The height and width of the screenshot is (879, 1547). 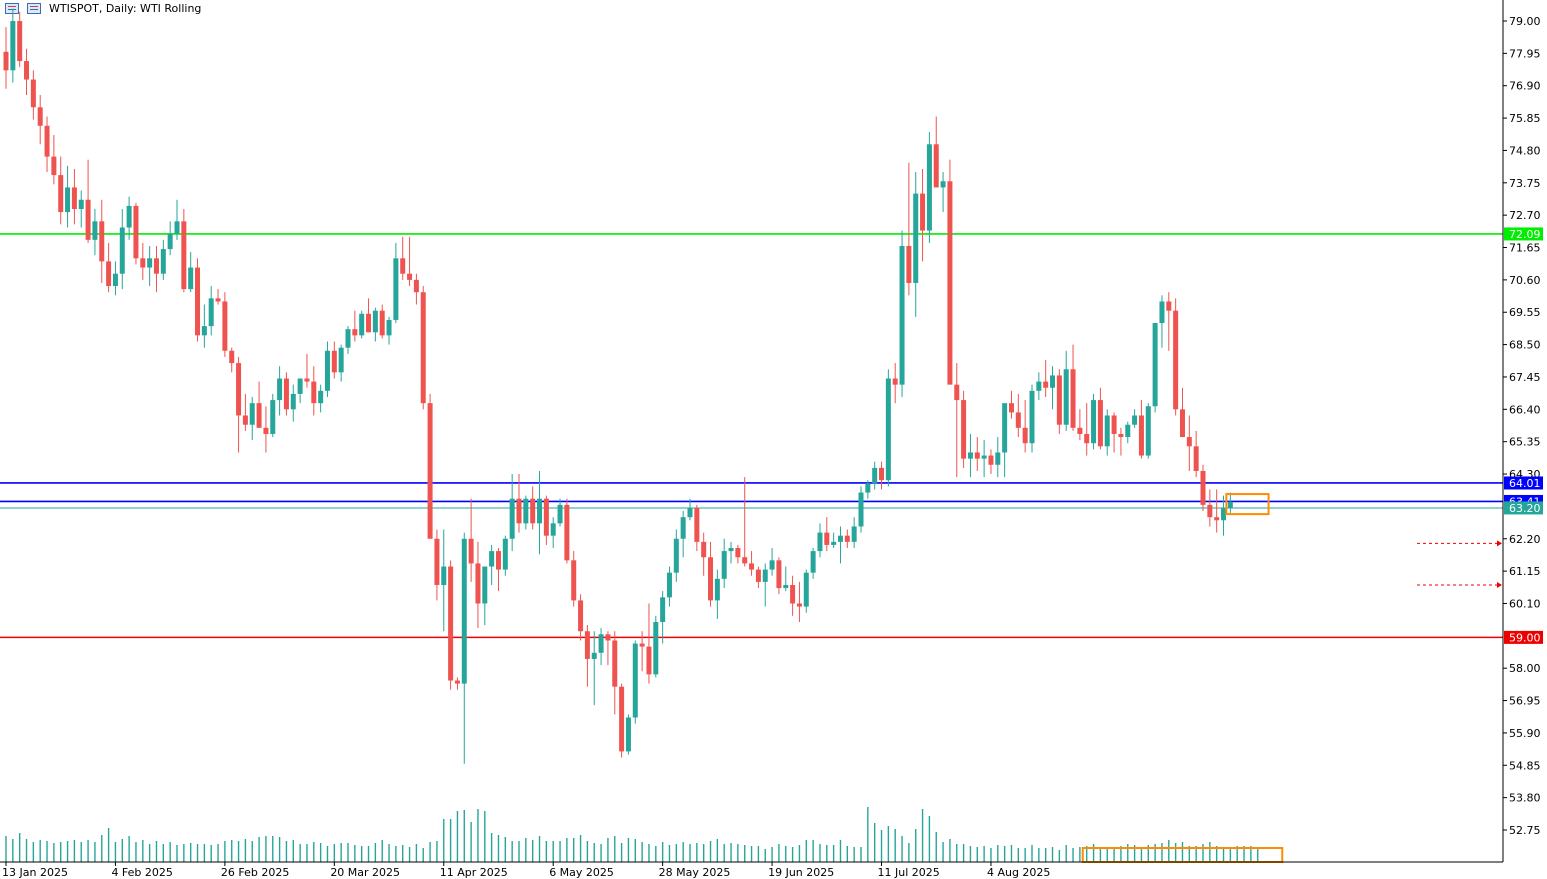 What do you see at coordinates (35, 872) in the screenshot?
I see `time-tick-label: 13 Jan 2025` at bounding box center [35, 872].